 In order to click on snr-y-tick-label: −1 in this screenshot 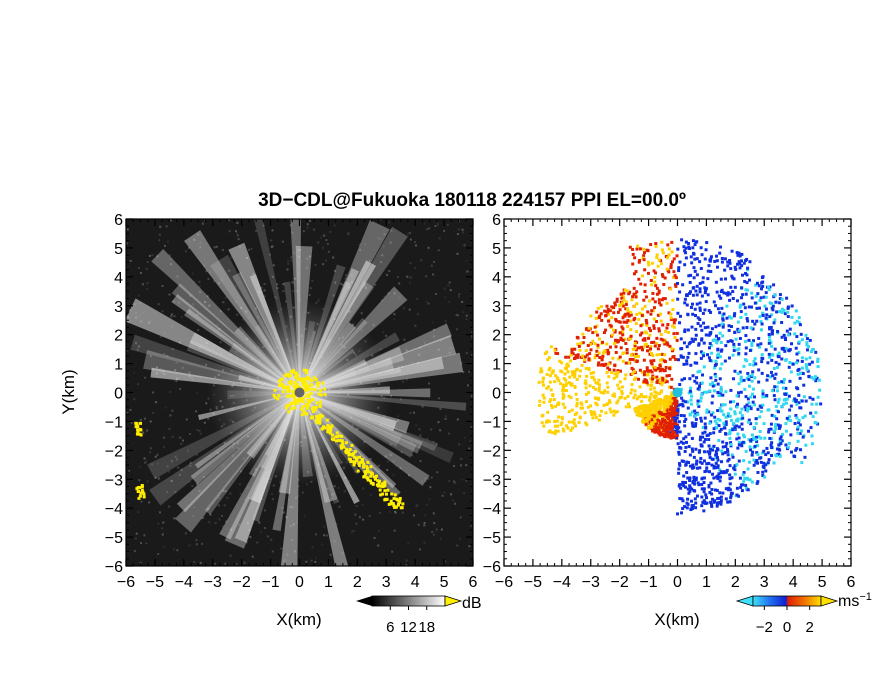, I will do `click(114, 422)`.